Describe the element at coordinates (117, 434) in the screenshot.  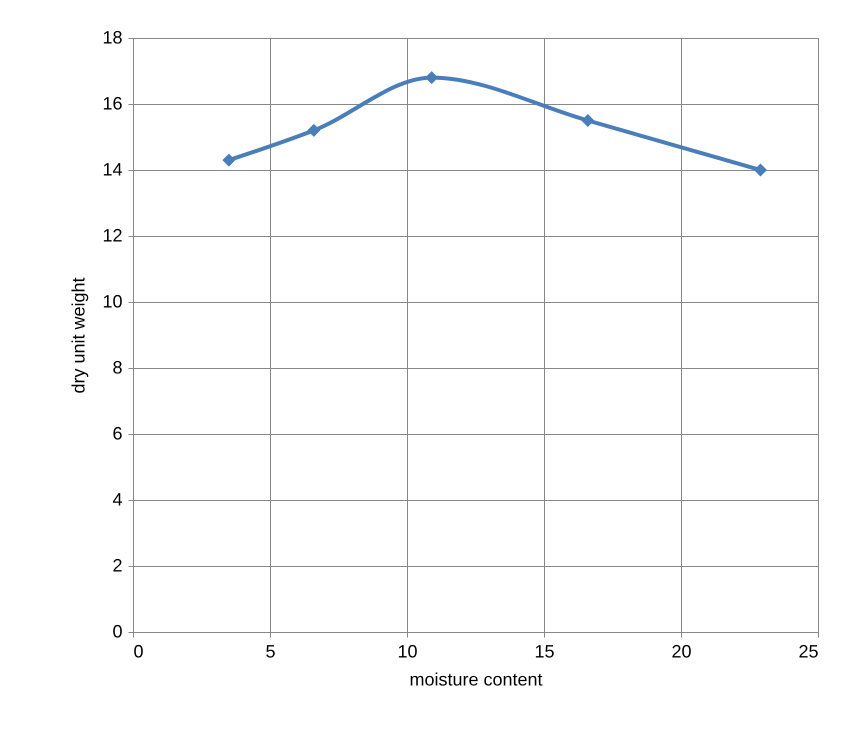
I see `y-tick-label: 6` at that location.